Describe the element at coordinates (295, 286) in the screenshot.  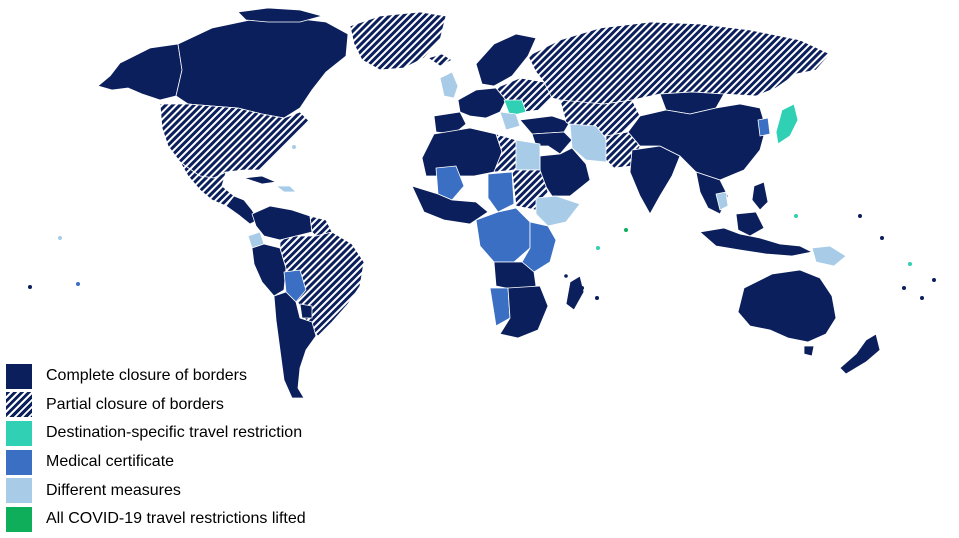
I see `region-bolivia` at that location.